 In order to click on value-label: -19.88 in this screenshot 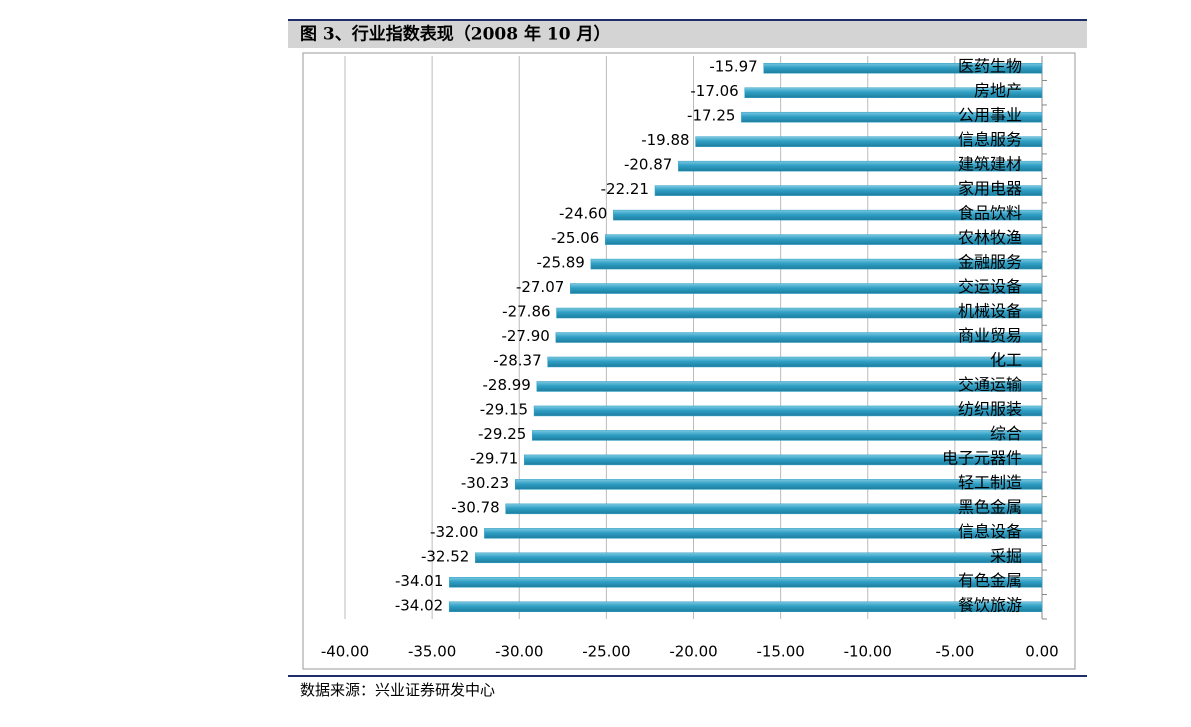, I will do `click(665, 140)`.